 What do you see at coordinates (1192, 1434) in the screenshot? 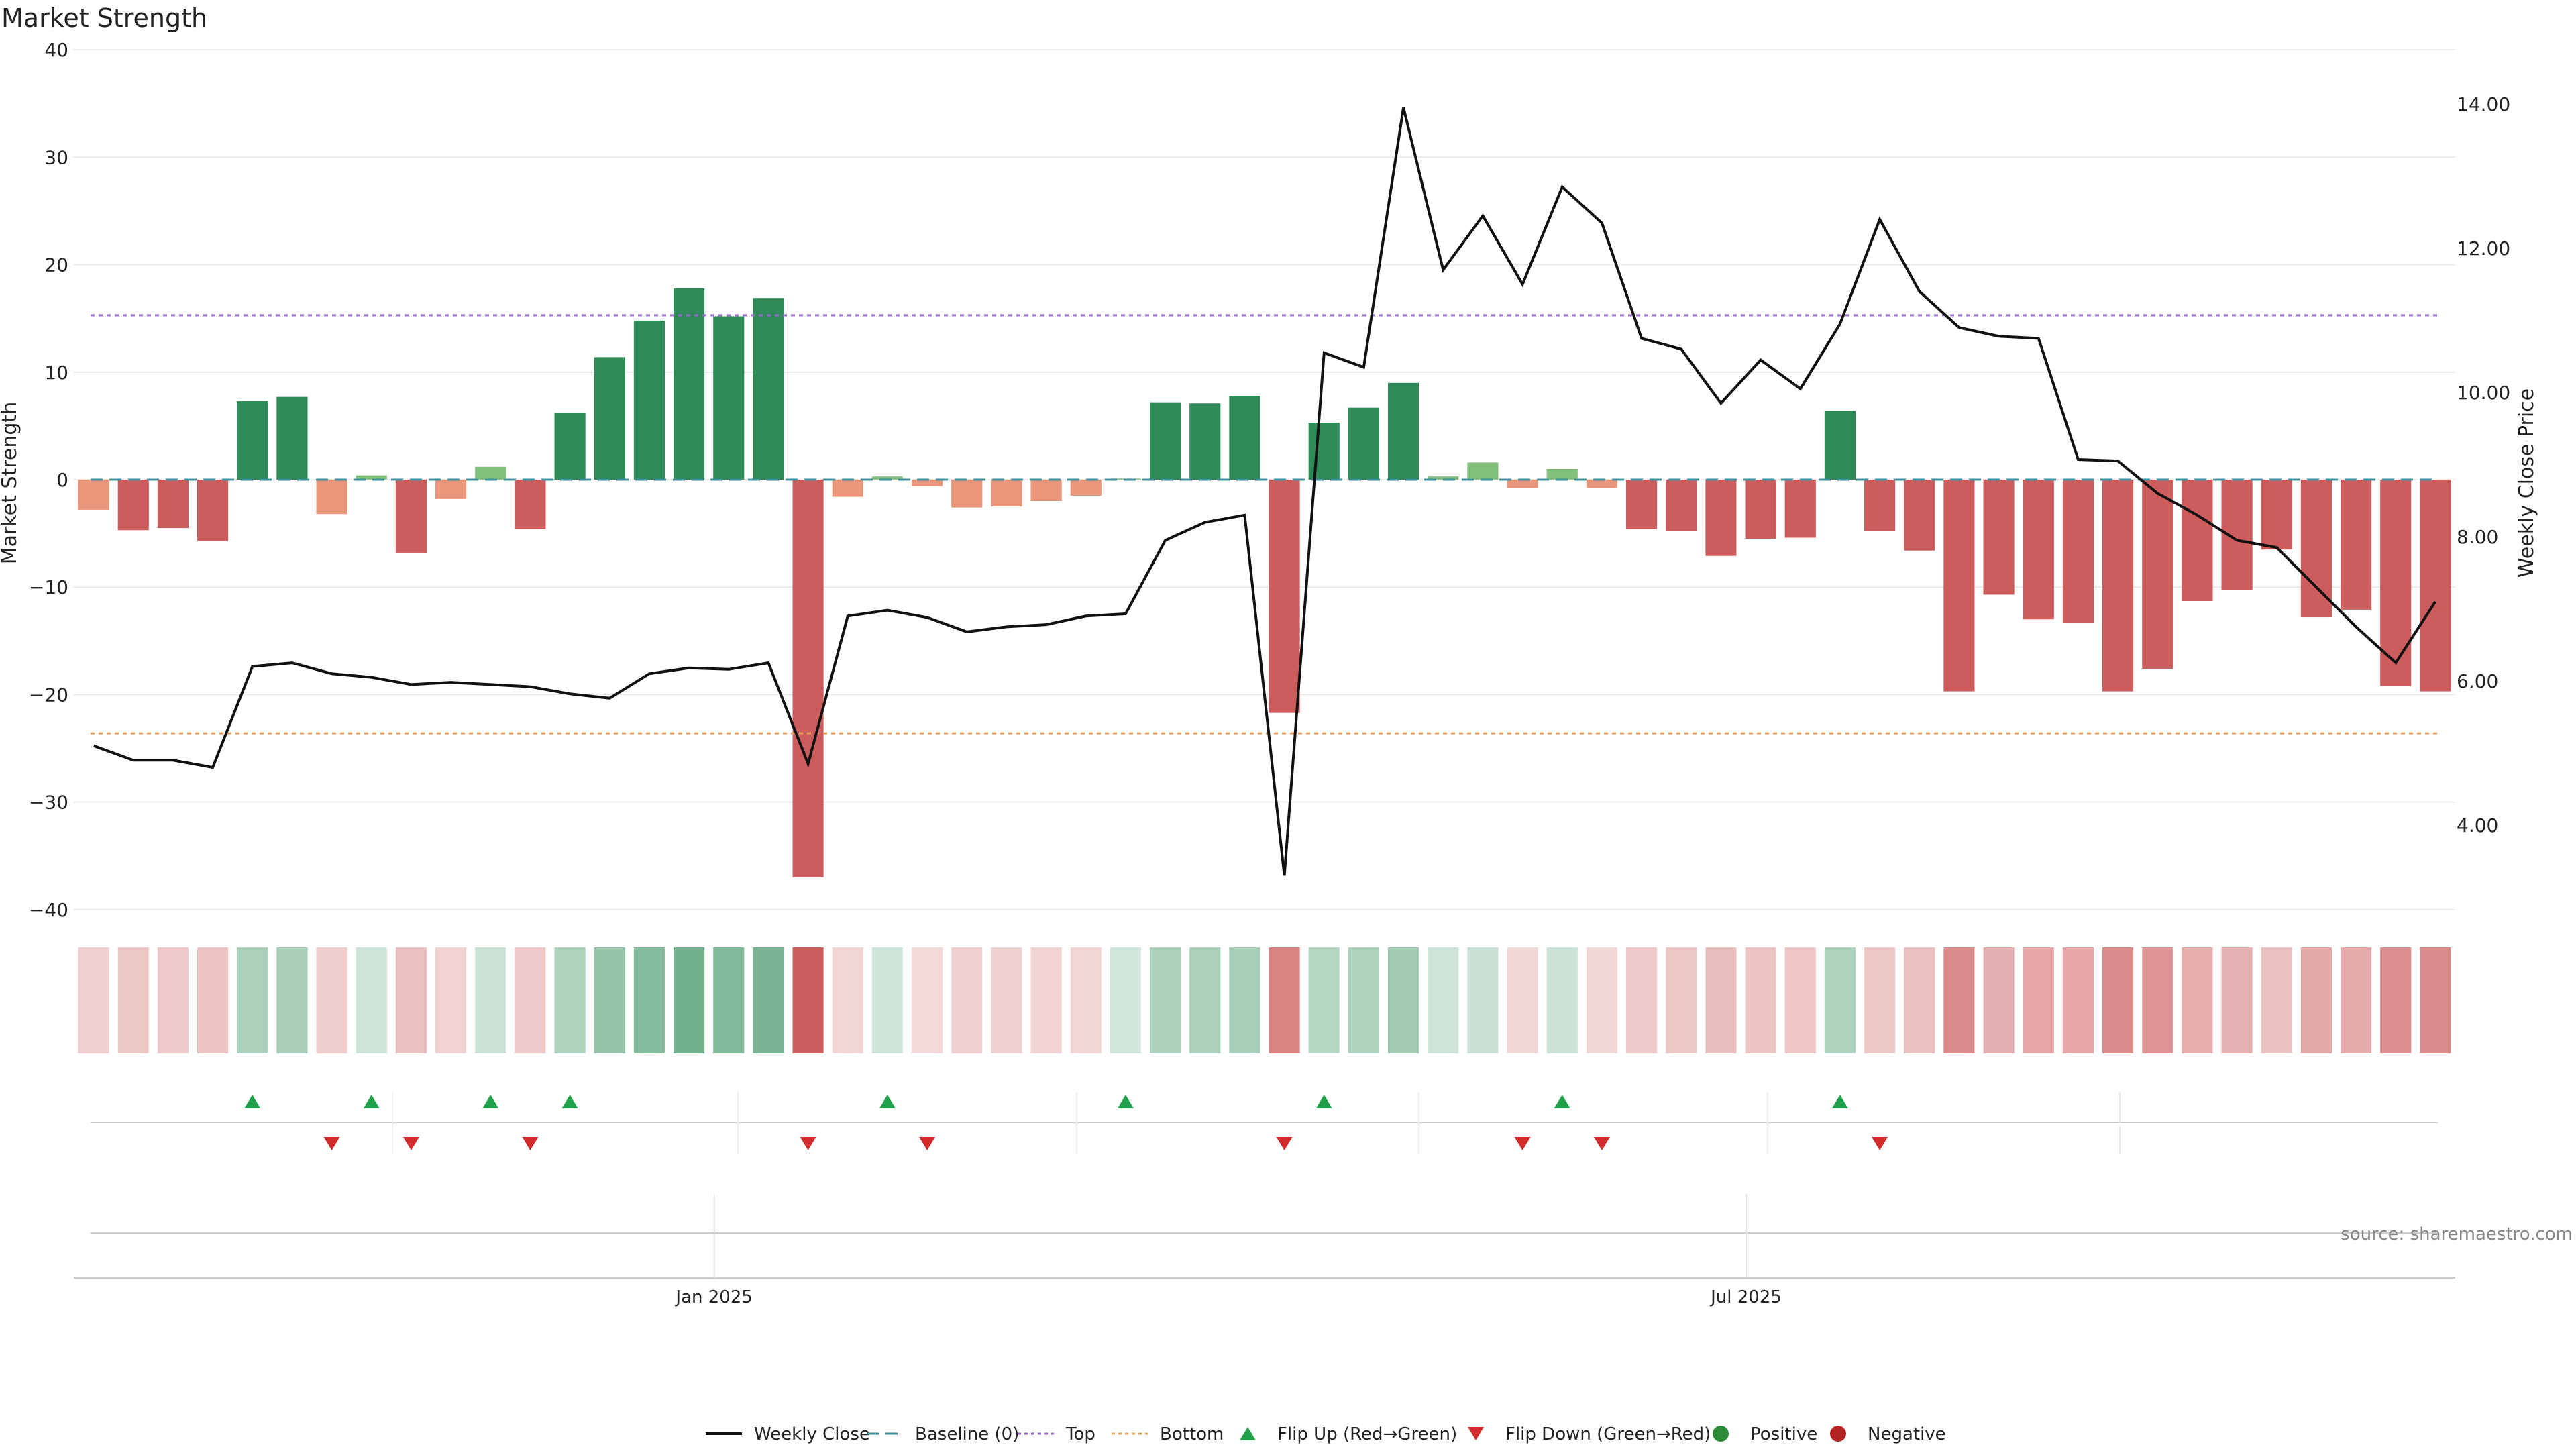
I see `legend-label: Bottom` at bounding box center [1192, 1434].